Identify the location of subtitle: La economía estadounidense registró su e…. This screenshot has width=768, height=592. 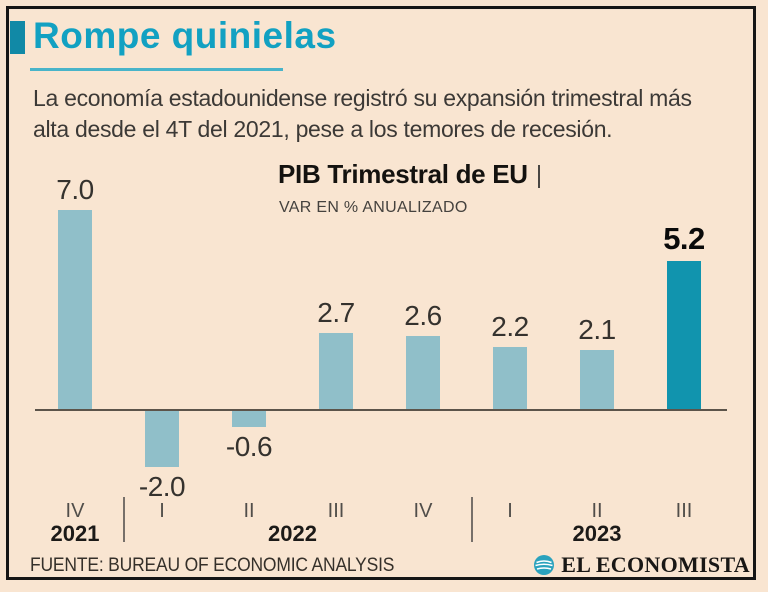
(383, 114).